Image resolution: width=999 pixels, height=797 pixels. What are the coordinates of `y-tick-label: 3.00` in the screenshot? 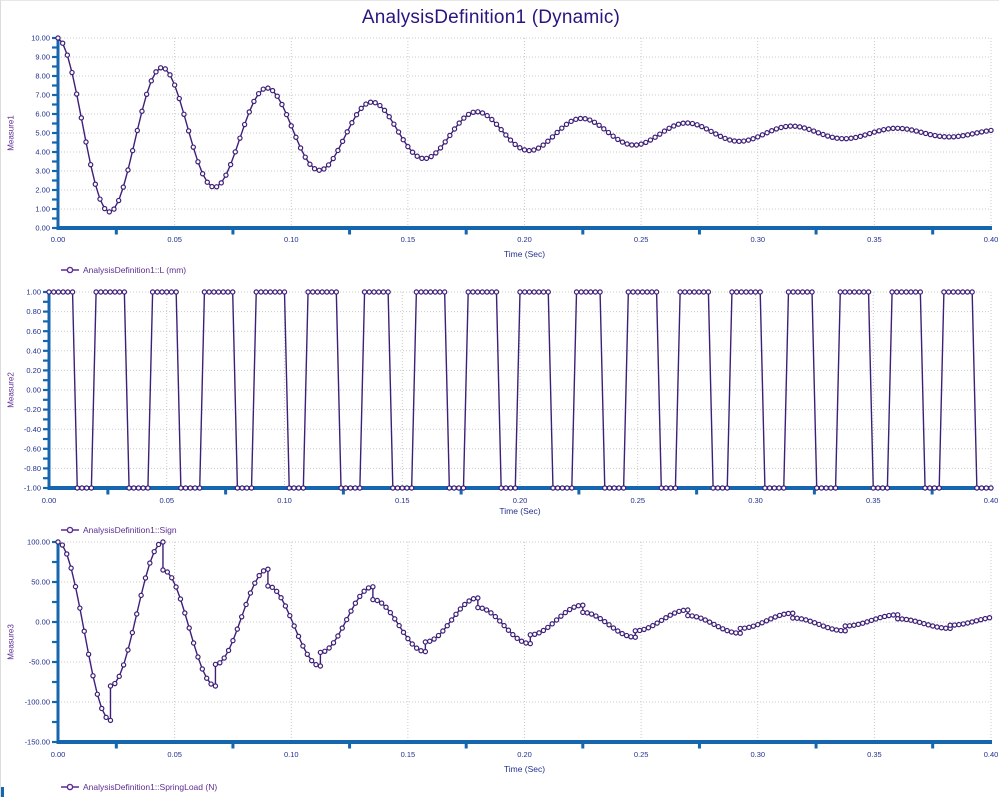 It's located at (42, 171).